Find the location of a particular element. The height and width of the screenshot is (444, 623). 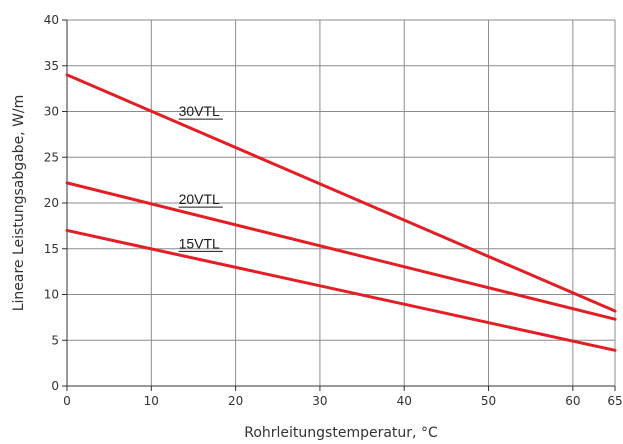

y-tick-label: 10 is located at coordinates (51, 295).